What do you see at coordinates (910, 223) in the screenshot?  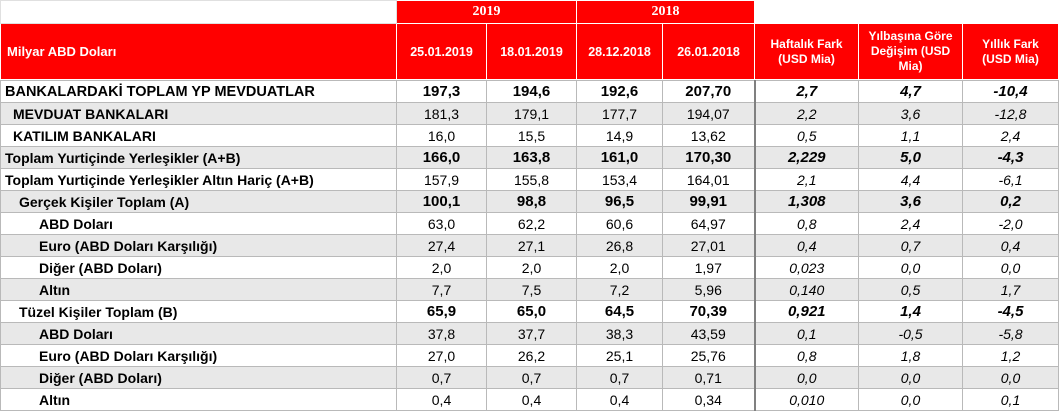 I see `diff-cell: 2,4` at bounding box center [910, 223].